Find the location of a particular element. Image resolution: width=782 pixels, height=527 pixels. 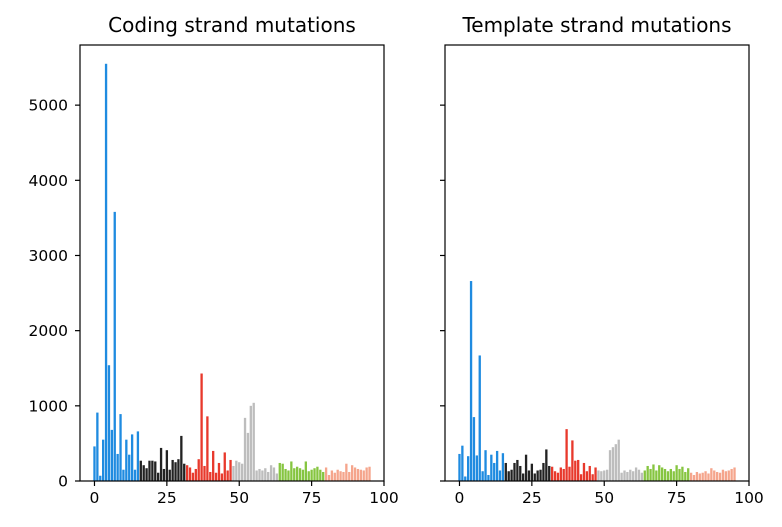

y-tick-label-coding-0: 0 is located at coordinates (63, 482).